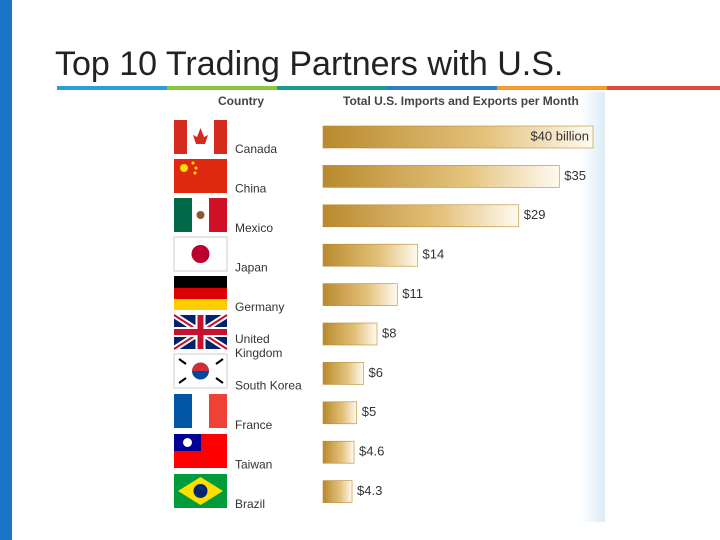  What do you see at coordinates (434, 254) in the screenshot?
I see `value-label: $14` at bounding box center [434, 254].